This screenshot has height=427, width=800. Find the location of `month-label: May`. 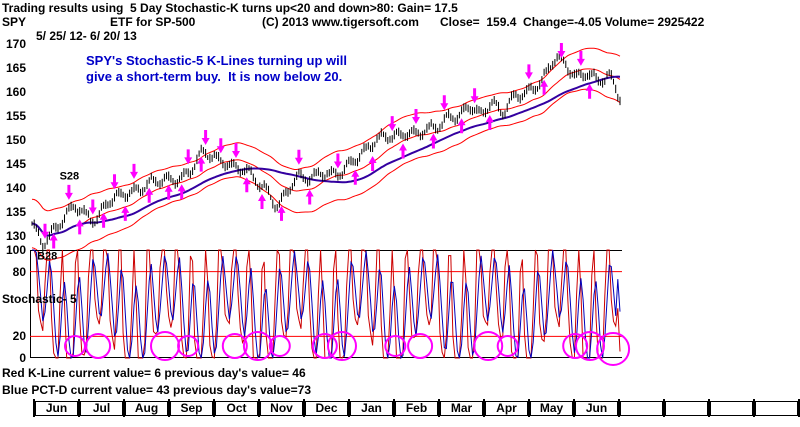

month-label: May is located at coordinates (551, 408).